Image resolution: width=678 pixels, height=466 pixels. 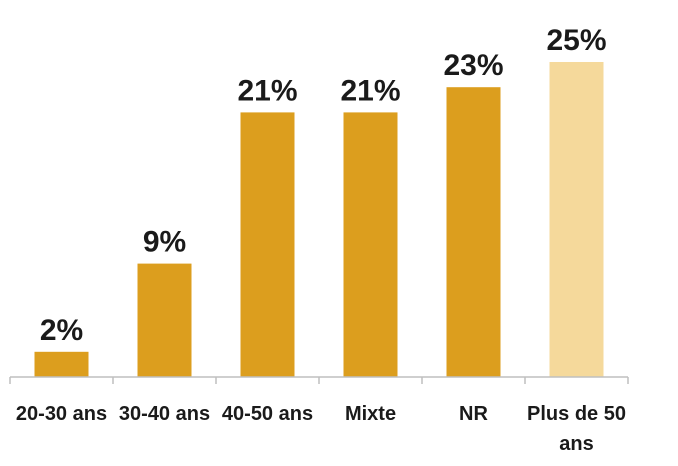 What do you see at coordinates (473, 65) in the screenshot?
I see `data-label: 23%` at bounding box center [473, 65].